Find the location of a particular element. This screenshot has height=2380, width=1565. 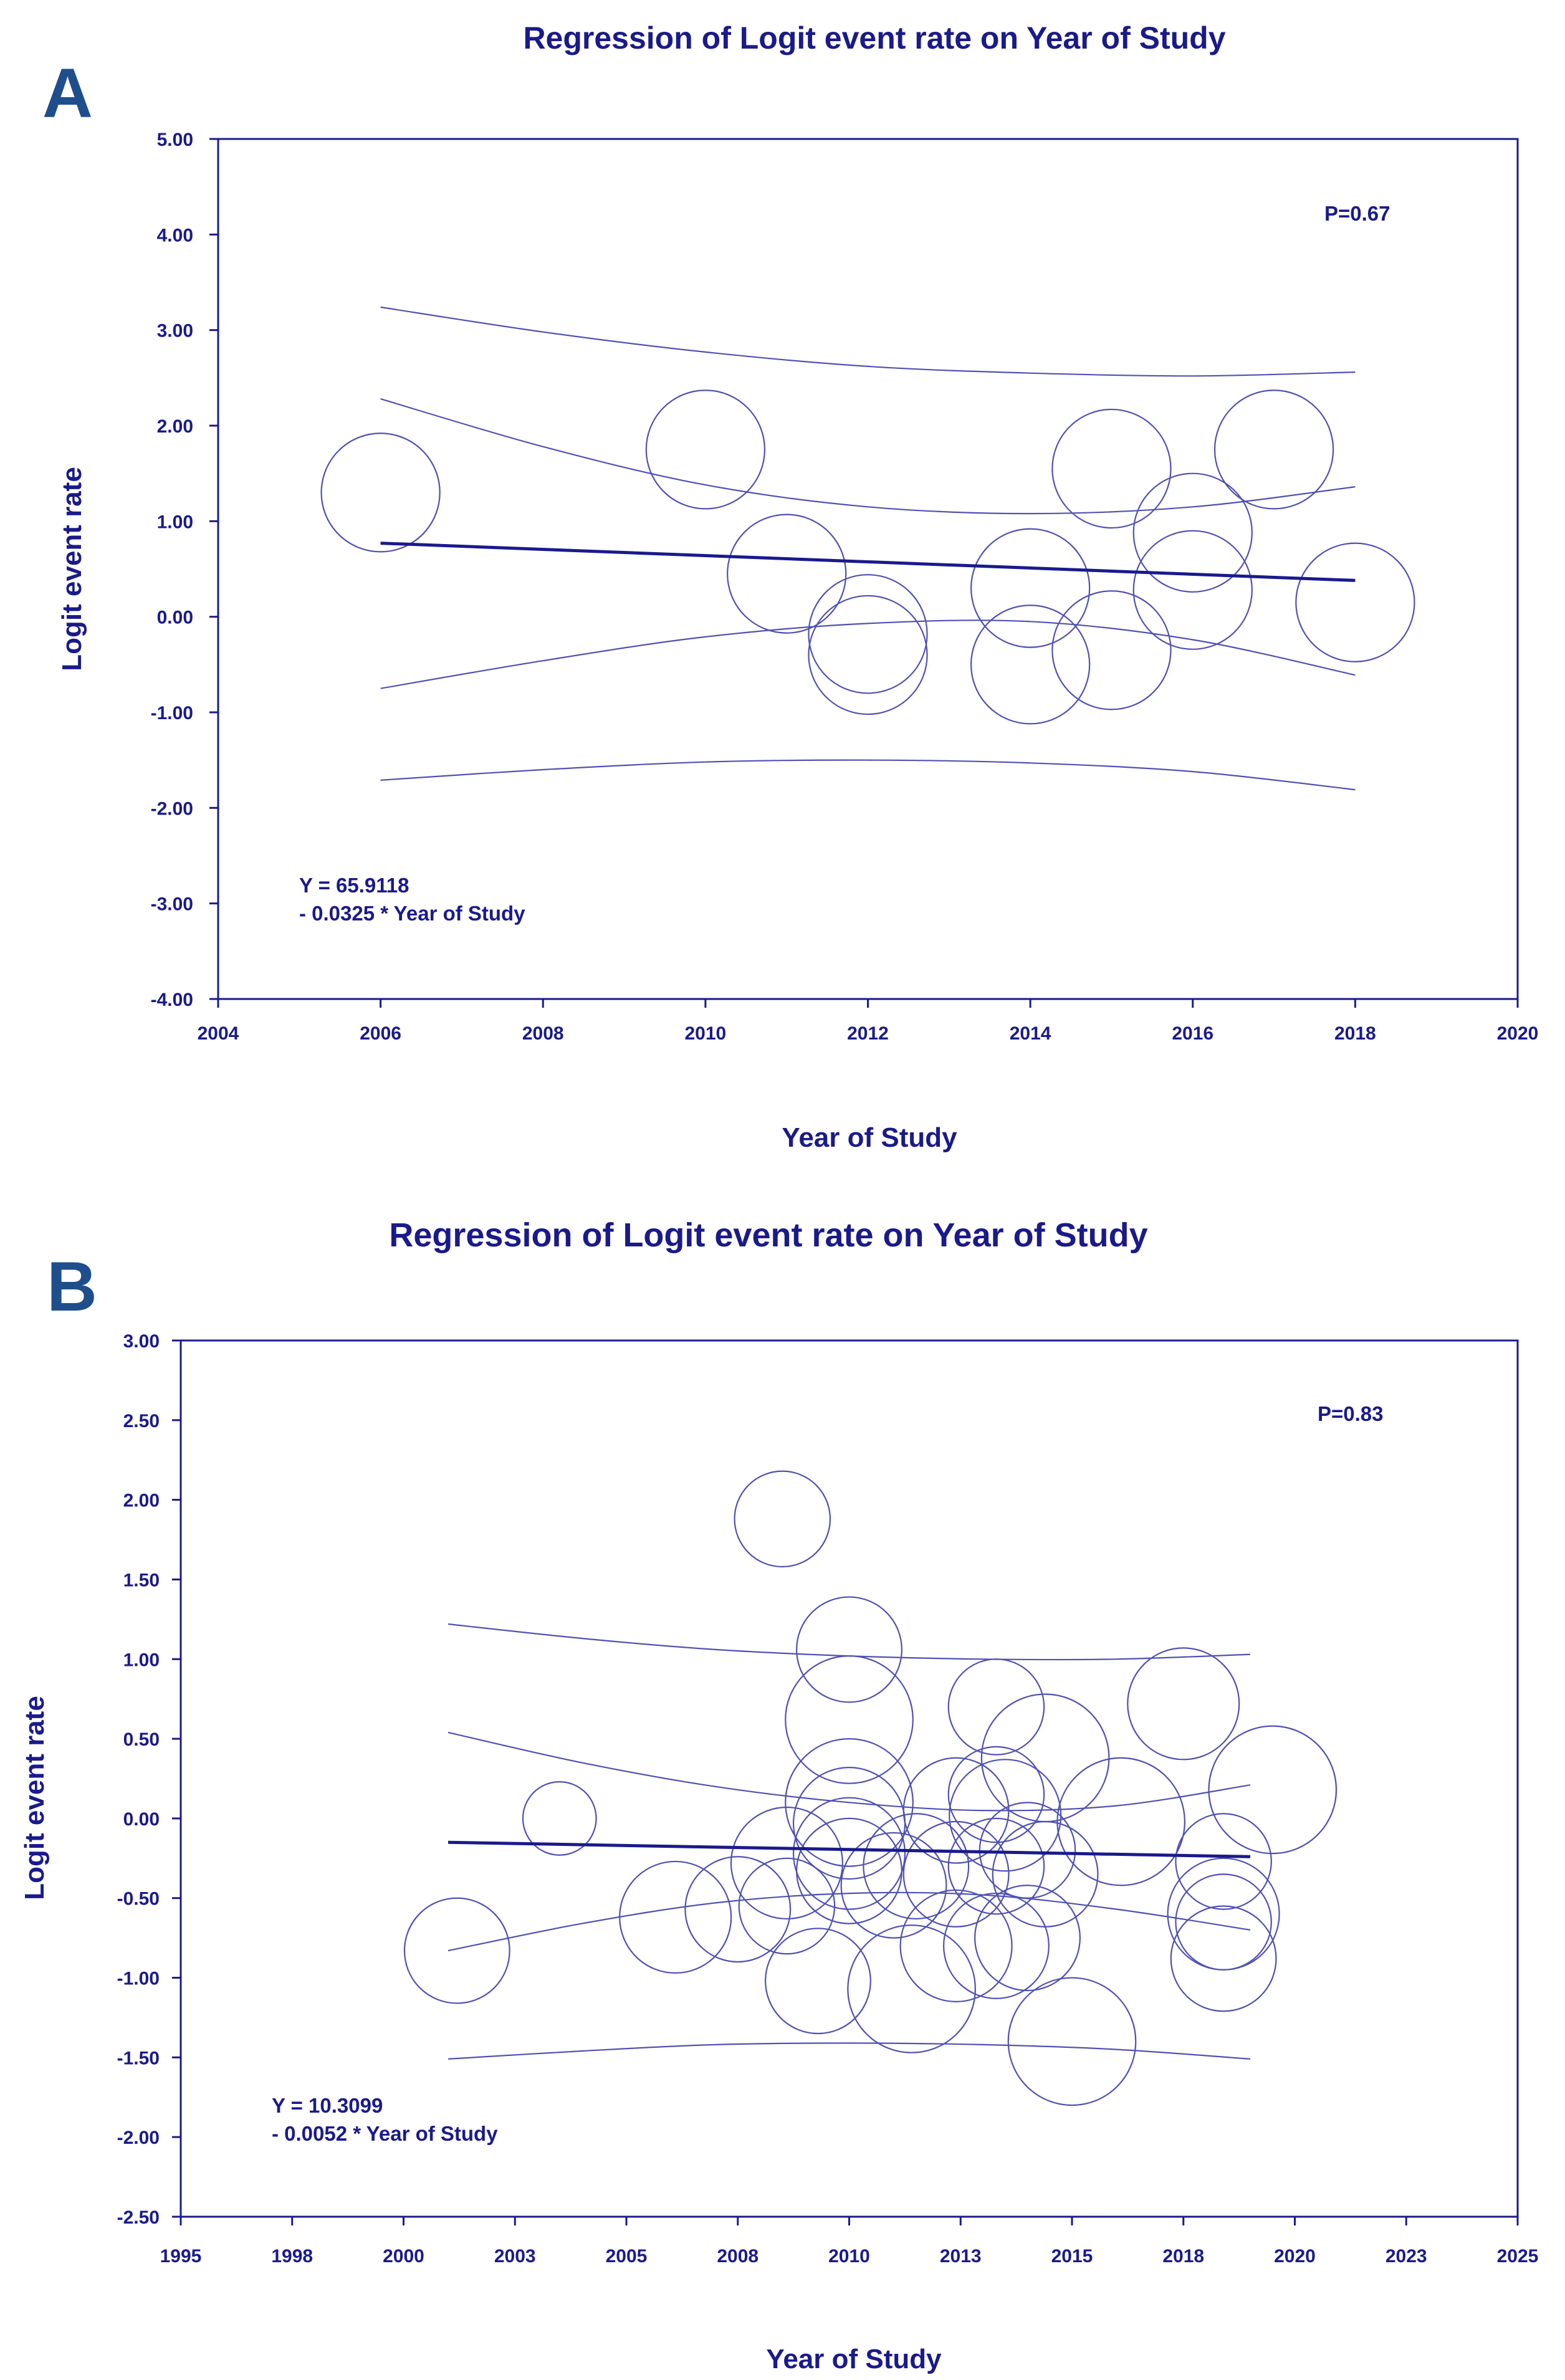

panel-b-x-tick-label: 1998 is located at coordinates (292, 2256).